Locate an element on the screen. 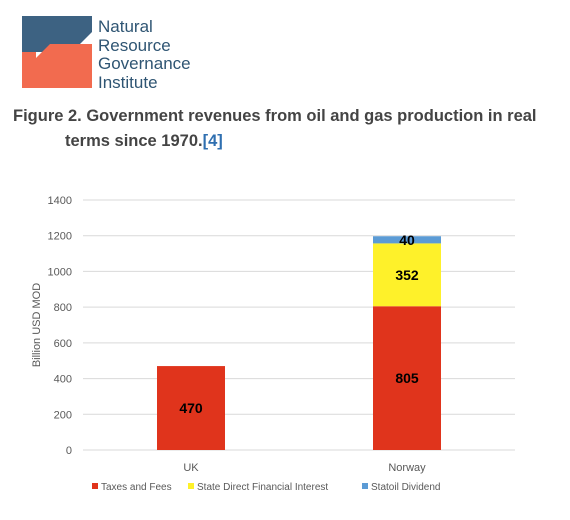 Image resolution: width=570 pixels, height=520 pixels. y-tick-label: 400 is located at coordinates (63, 380).